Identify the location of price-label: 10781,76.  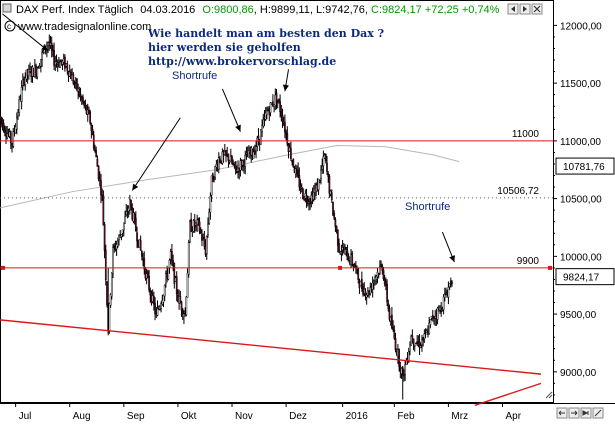
(584, 167).